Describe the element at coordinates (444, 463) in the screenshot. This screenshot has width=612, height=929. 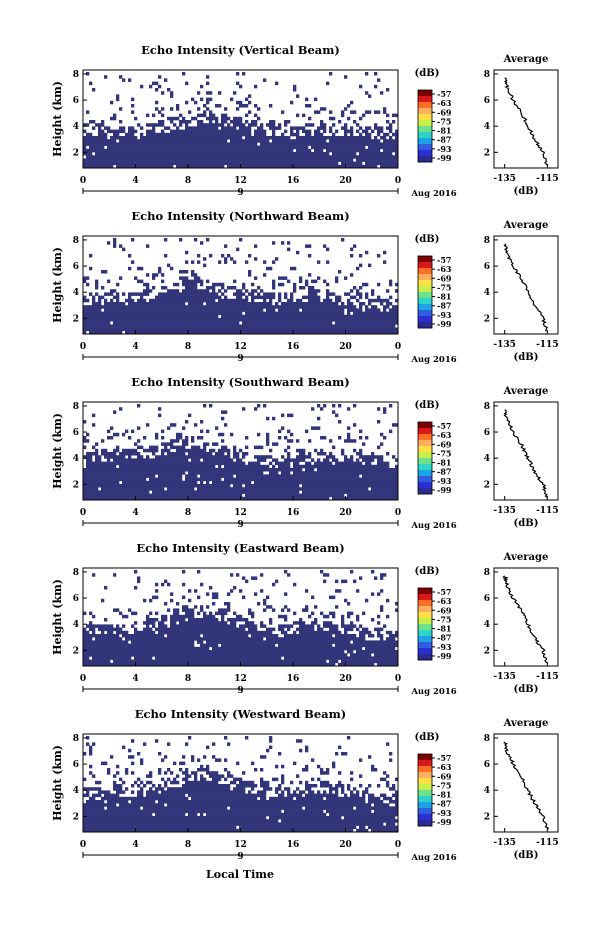
I see `colorbar-tick-label: -81` at that location.